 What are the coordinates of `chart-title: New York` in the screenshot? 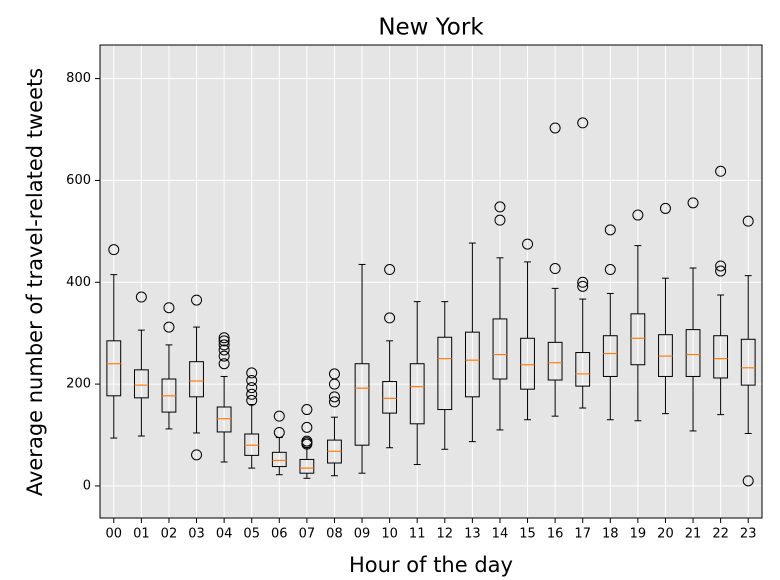 It's located at (431, 28).